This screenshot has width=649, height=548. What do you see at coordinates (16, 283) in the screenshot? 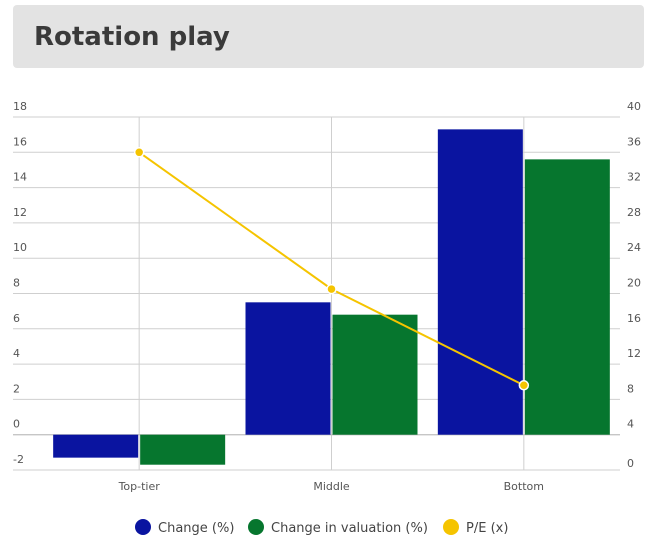
I see `left-tick-label: 8` at bounding box center [16, 283].